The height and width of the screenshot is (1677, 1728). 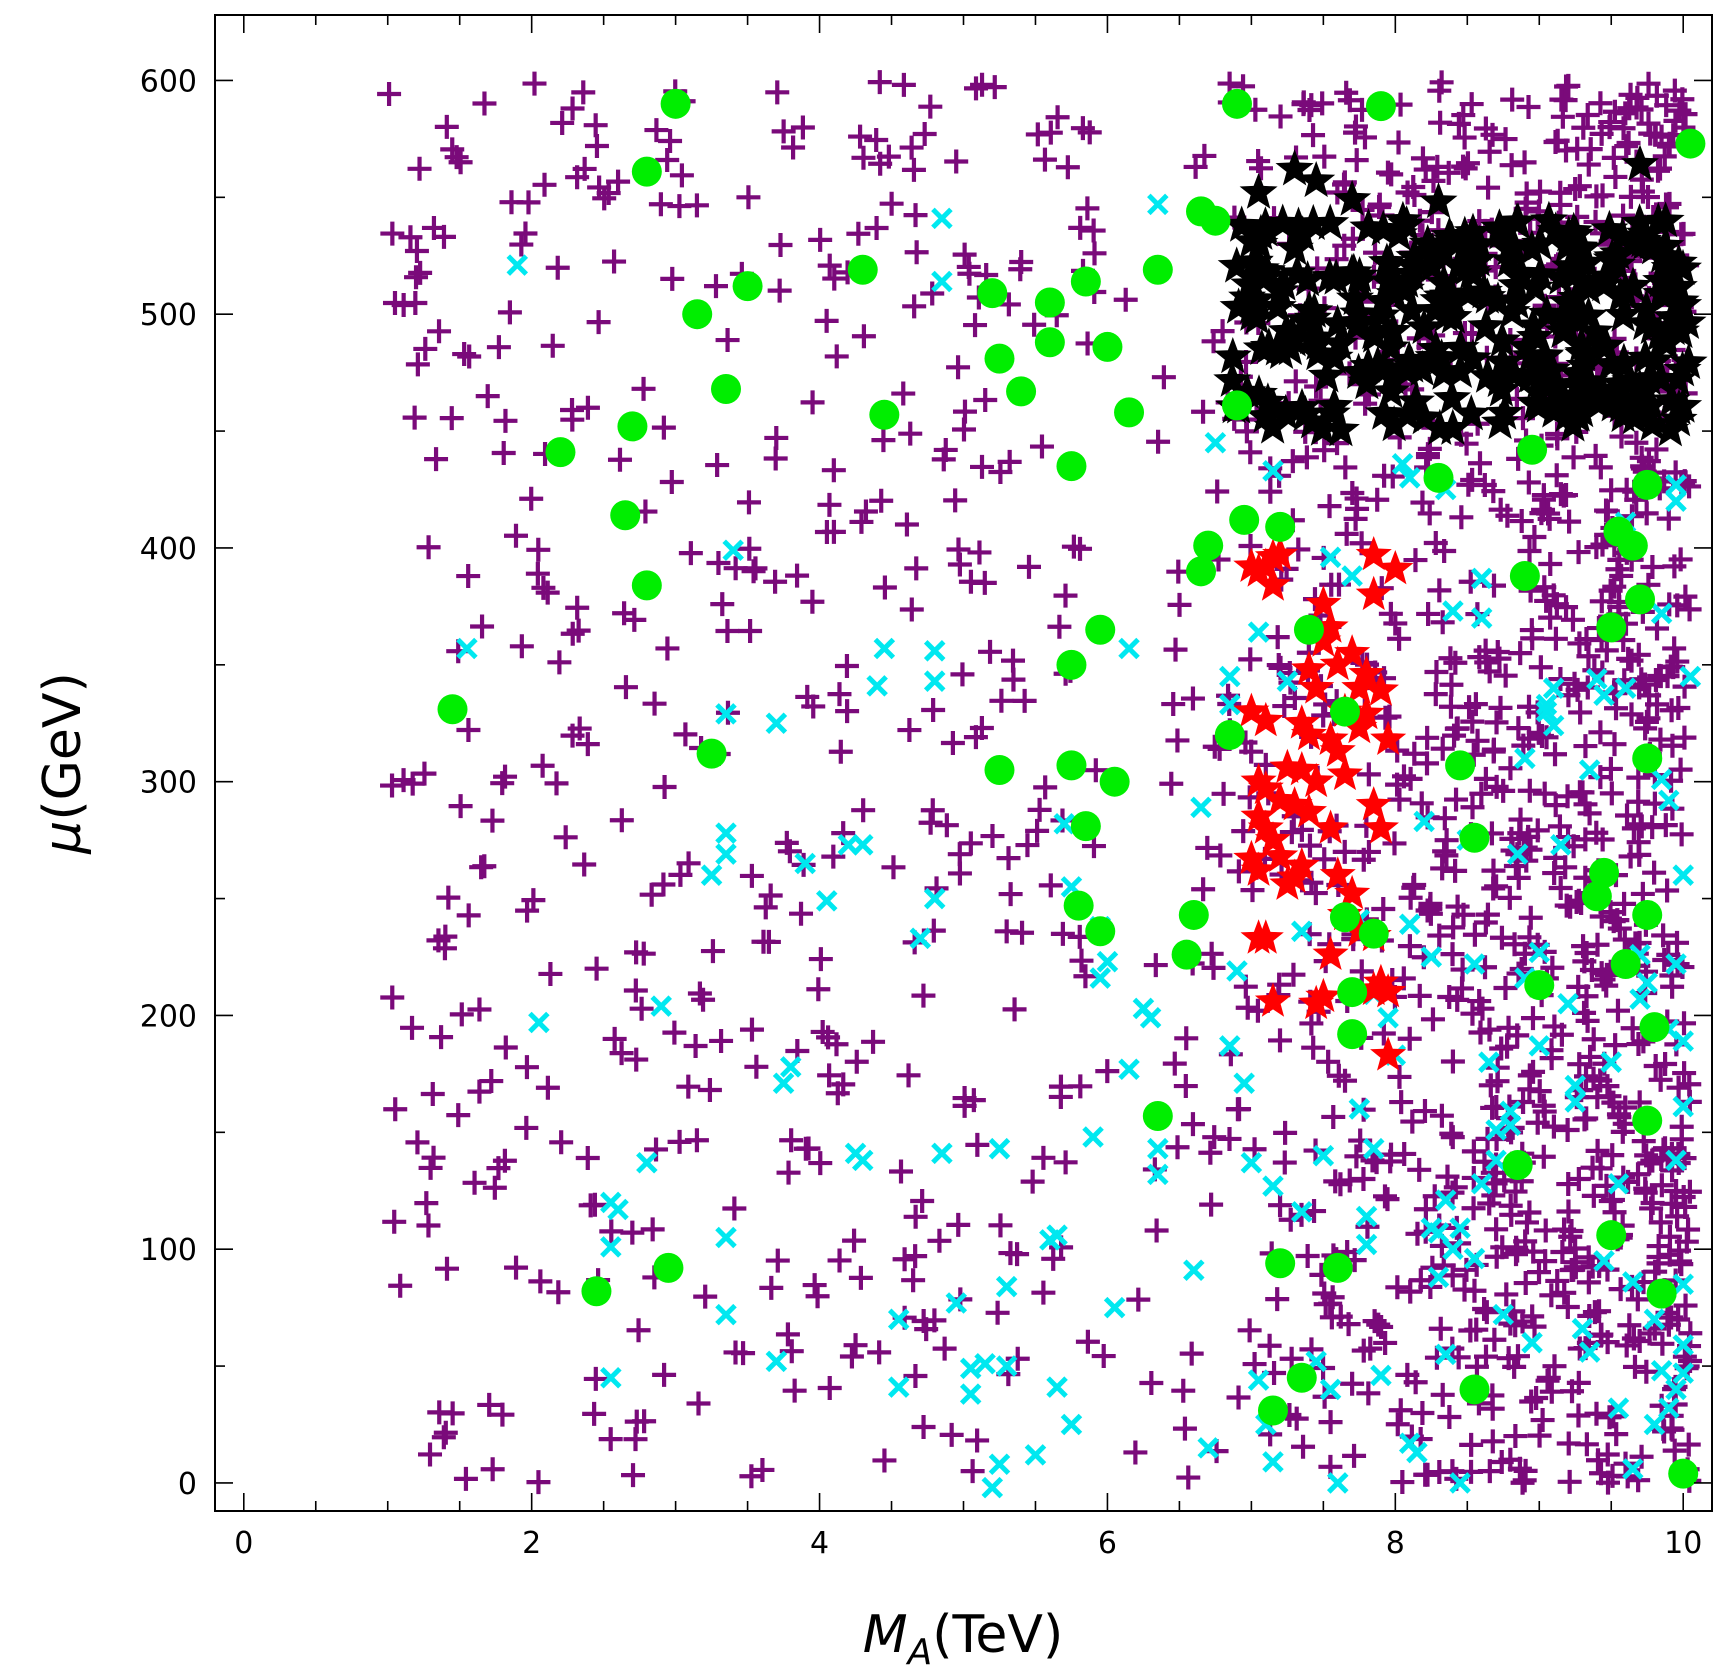 What do you see at coordinates (963, 1639) in the screenshot?
I see `x-axis-title: MA(TeV)` at bounding box center [963, 1639].